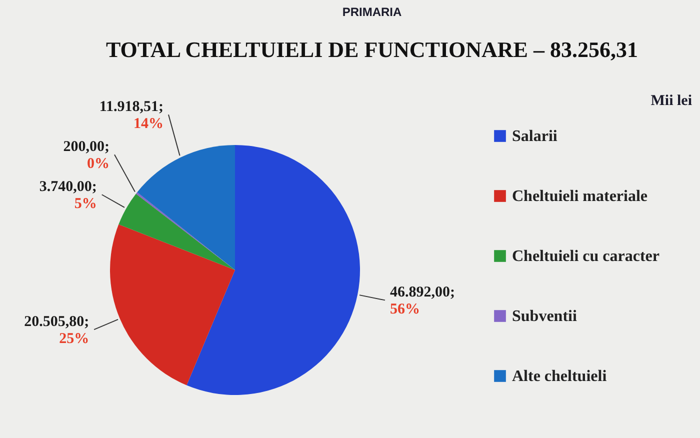 Image resolution: width=700 pixels, height=438 pixels. Describe the element at coordinates (86, 155) in the screenshot. I see `data-label: 200,00; 0%` at that location.